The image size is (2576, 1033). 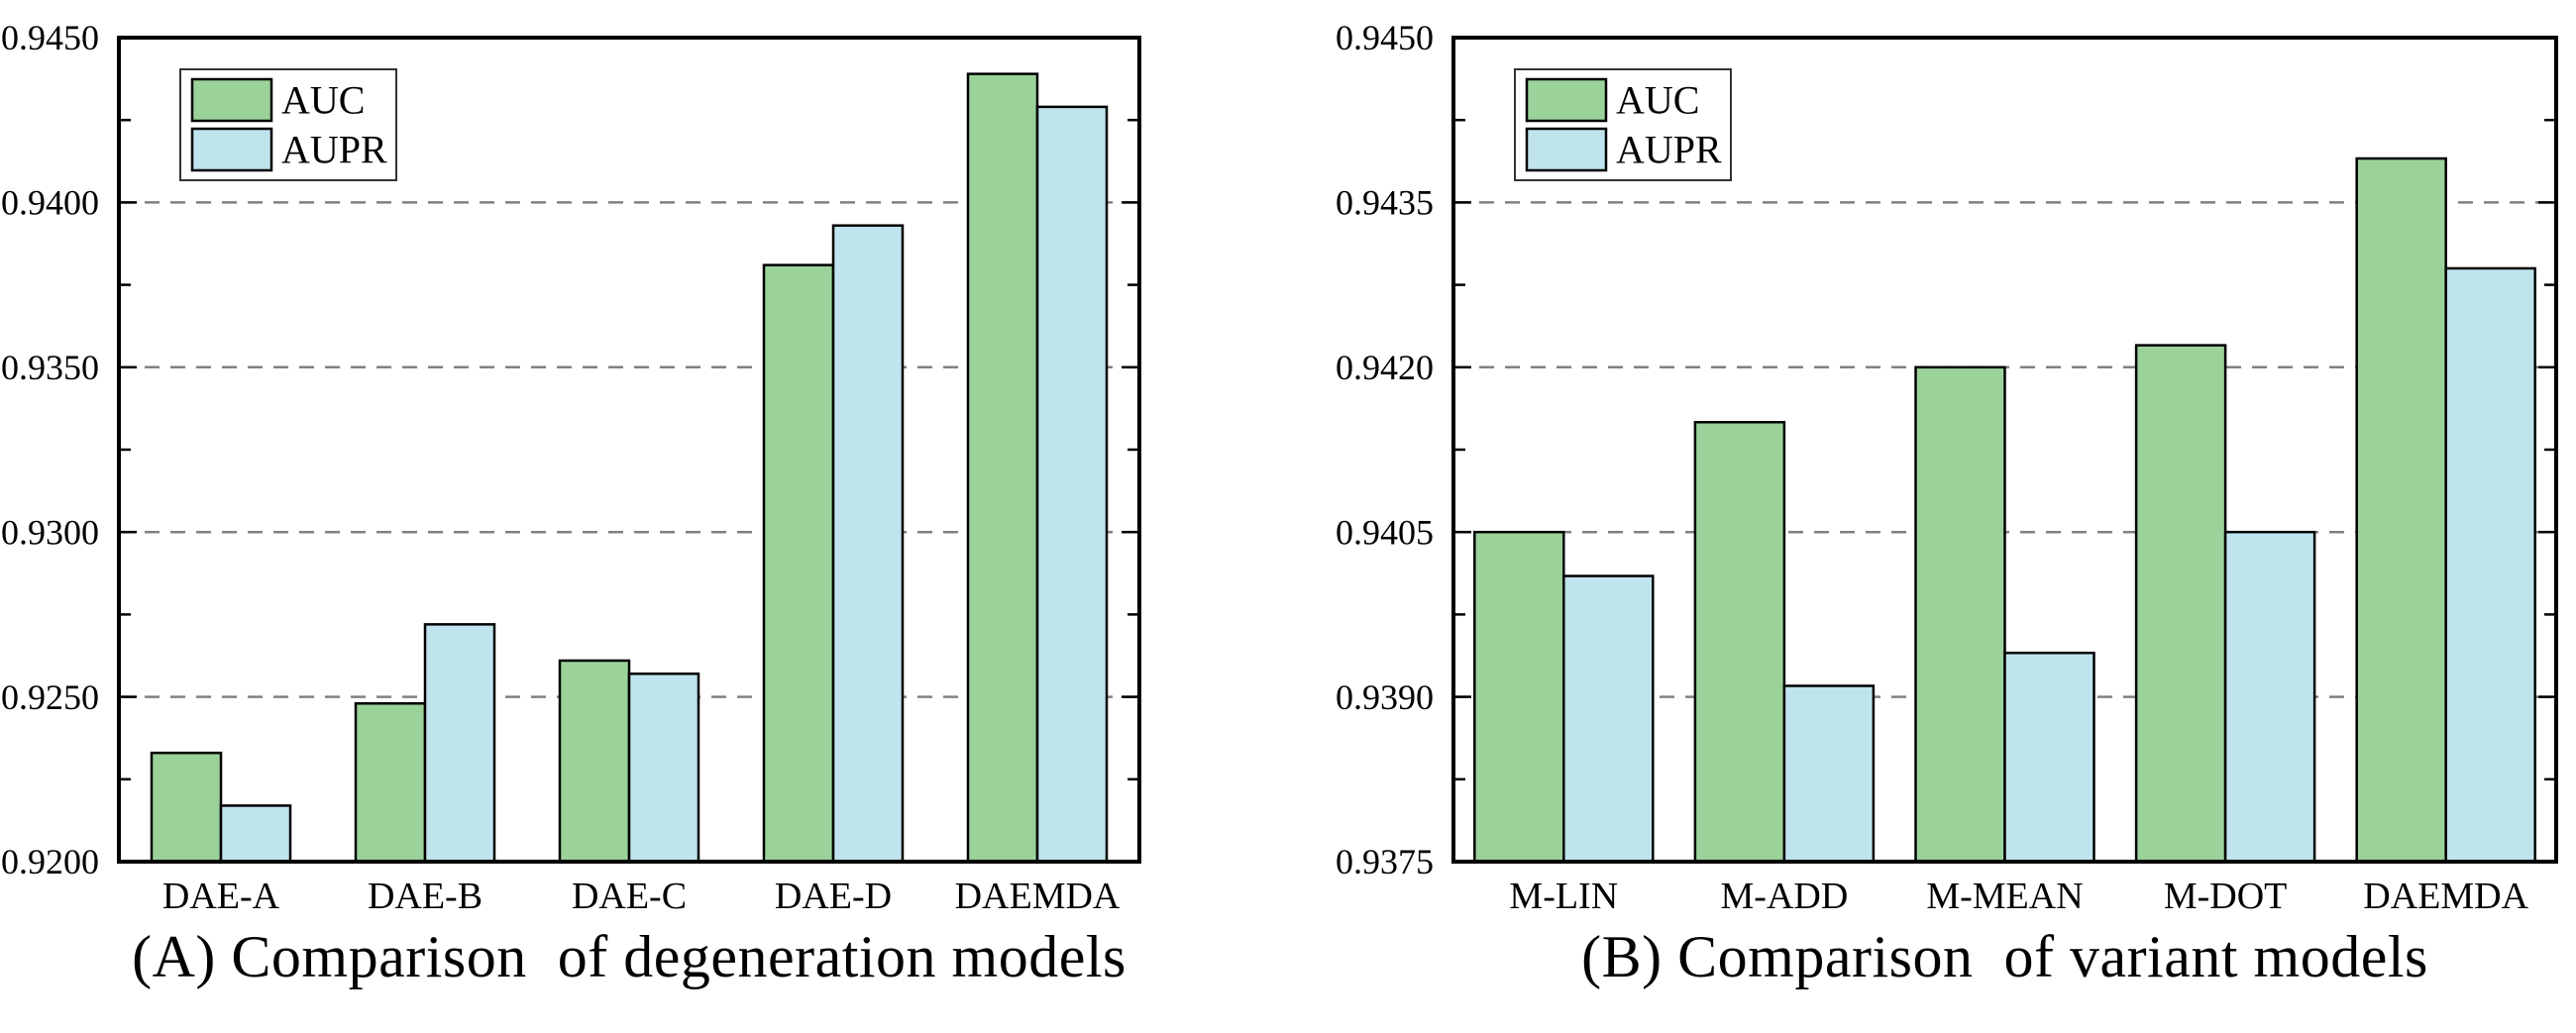 I want to click on x-category-label-dae-c: DAE-C, so click(x=629, y=896).